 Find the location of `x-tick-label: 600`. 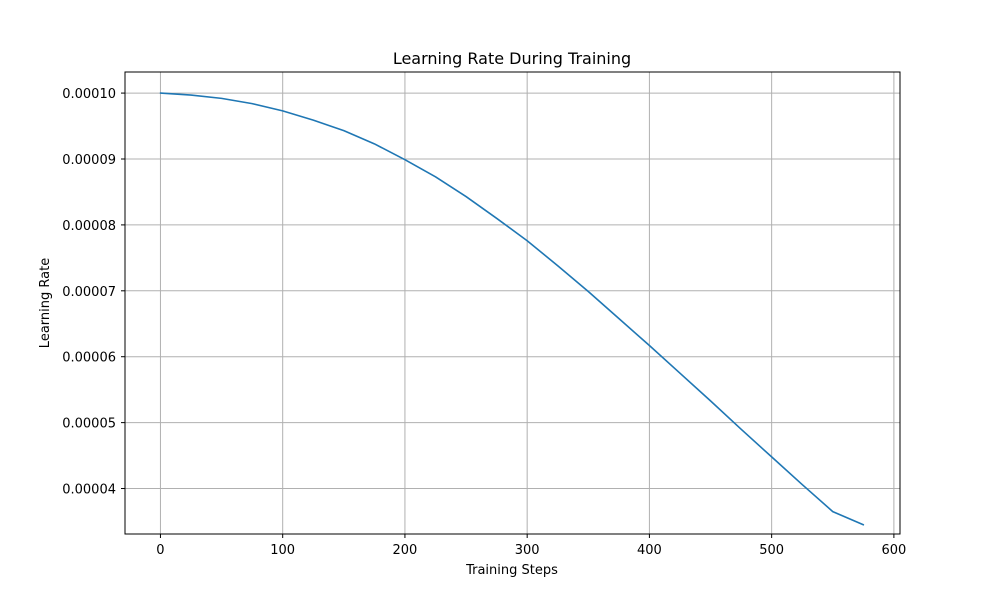

x-tick-label: 600 is located at coordinates (893, 550).